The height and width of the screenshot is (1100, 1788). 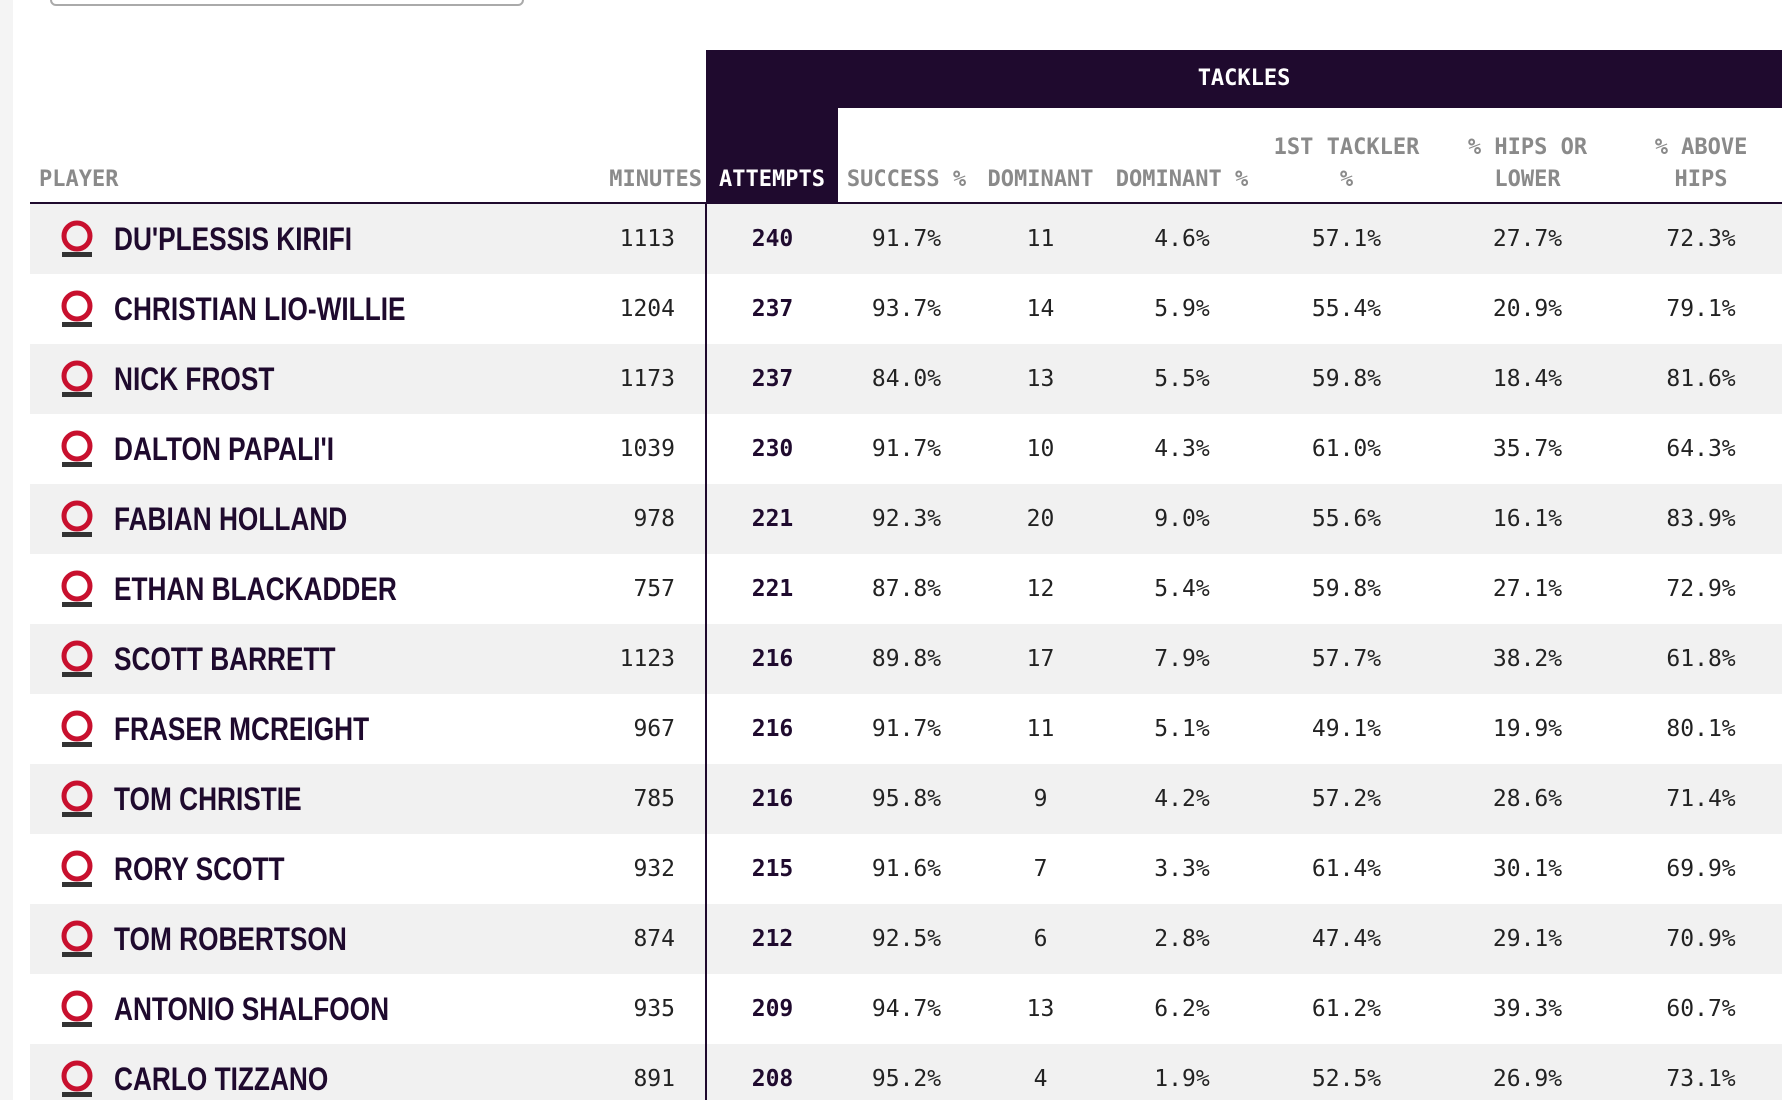 What do you see at coordinates (1527, 519) in the screenshot?
I see `stat-cell: 16.1%` at bounding box center [1527, 519].